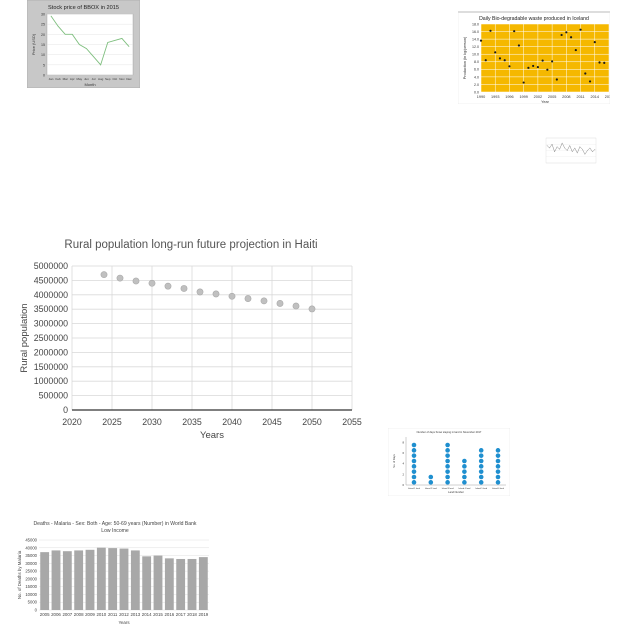 This screenshot has height=640, width=640. I want to click on x-tick-label: Island 1 land, so click(414, 489).